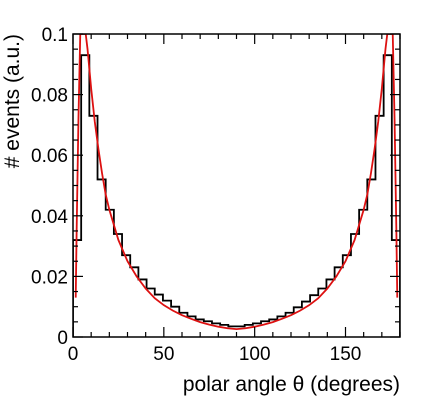 Image resolution: width=435 pixels, height=411 pixels. Describe the element at coordinates (255, 354) in the screenshot. I see `x-tick-label: 100` at that location.